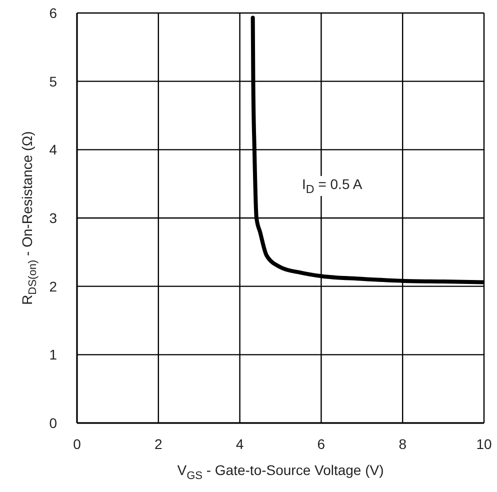  Describe the element at coordinates (402, 444) in the screenshot. I see `x-tick-label: 8` at that location.